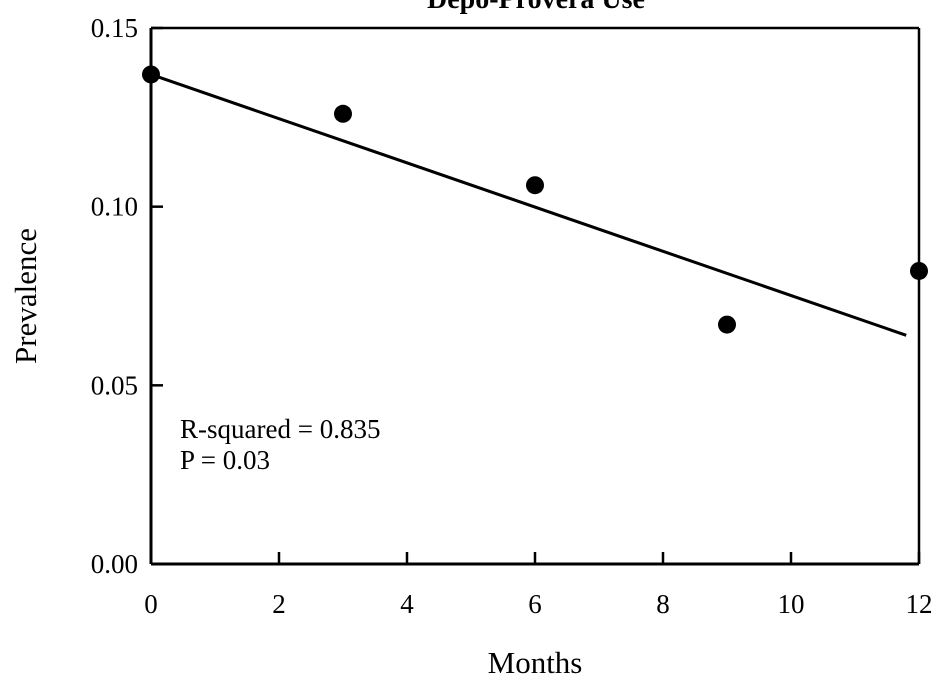 Image resolution: width=936 pixels, height=677 pixels. What do you see at coordinates (225, 460) in the screenshot?
I see `annotation-p-value: P = 0.03` at bounding box center [225, 460].